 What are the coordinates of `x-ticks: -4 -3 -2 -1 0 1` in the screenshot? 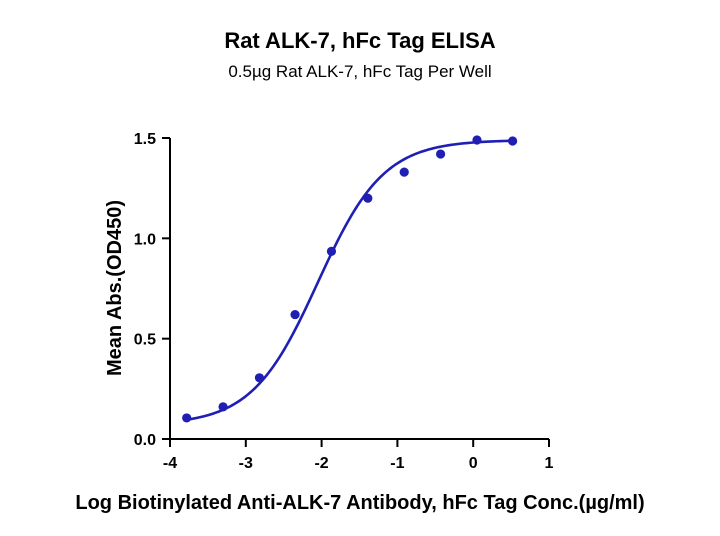 It's located at (358, 455).